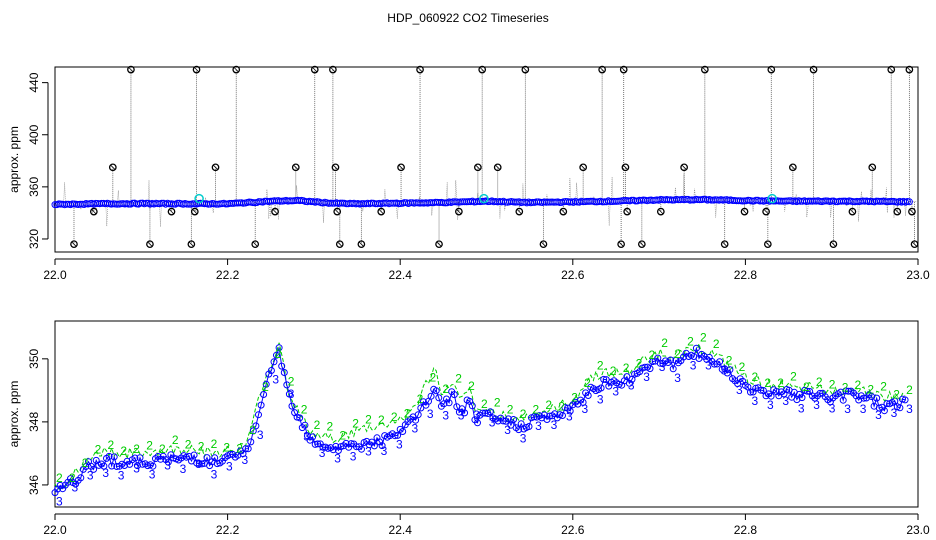 This screenshot has width=936, height=540. What do you see at coordinates (484, 198) in the screenshot?
I see `calibration-point` at bounding box center [484, 198].